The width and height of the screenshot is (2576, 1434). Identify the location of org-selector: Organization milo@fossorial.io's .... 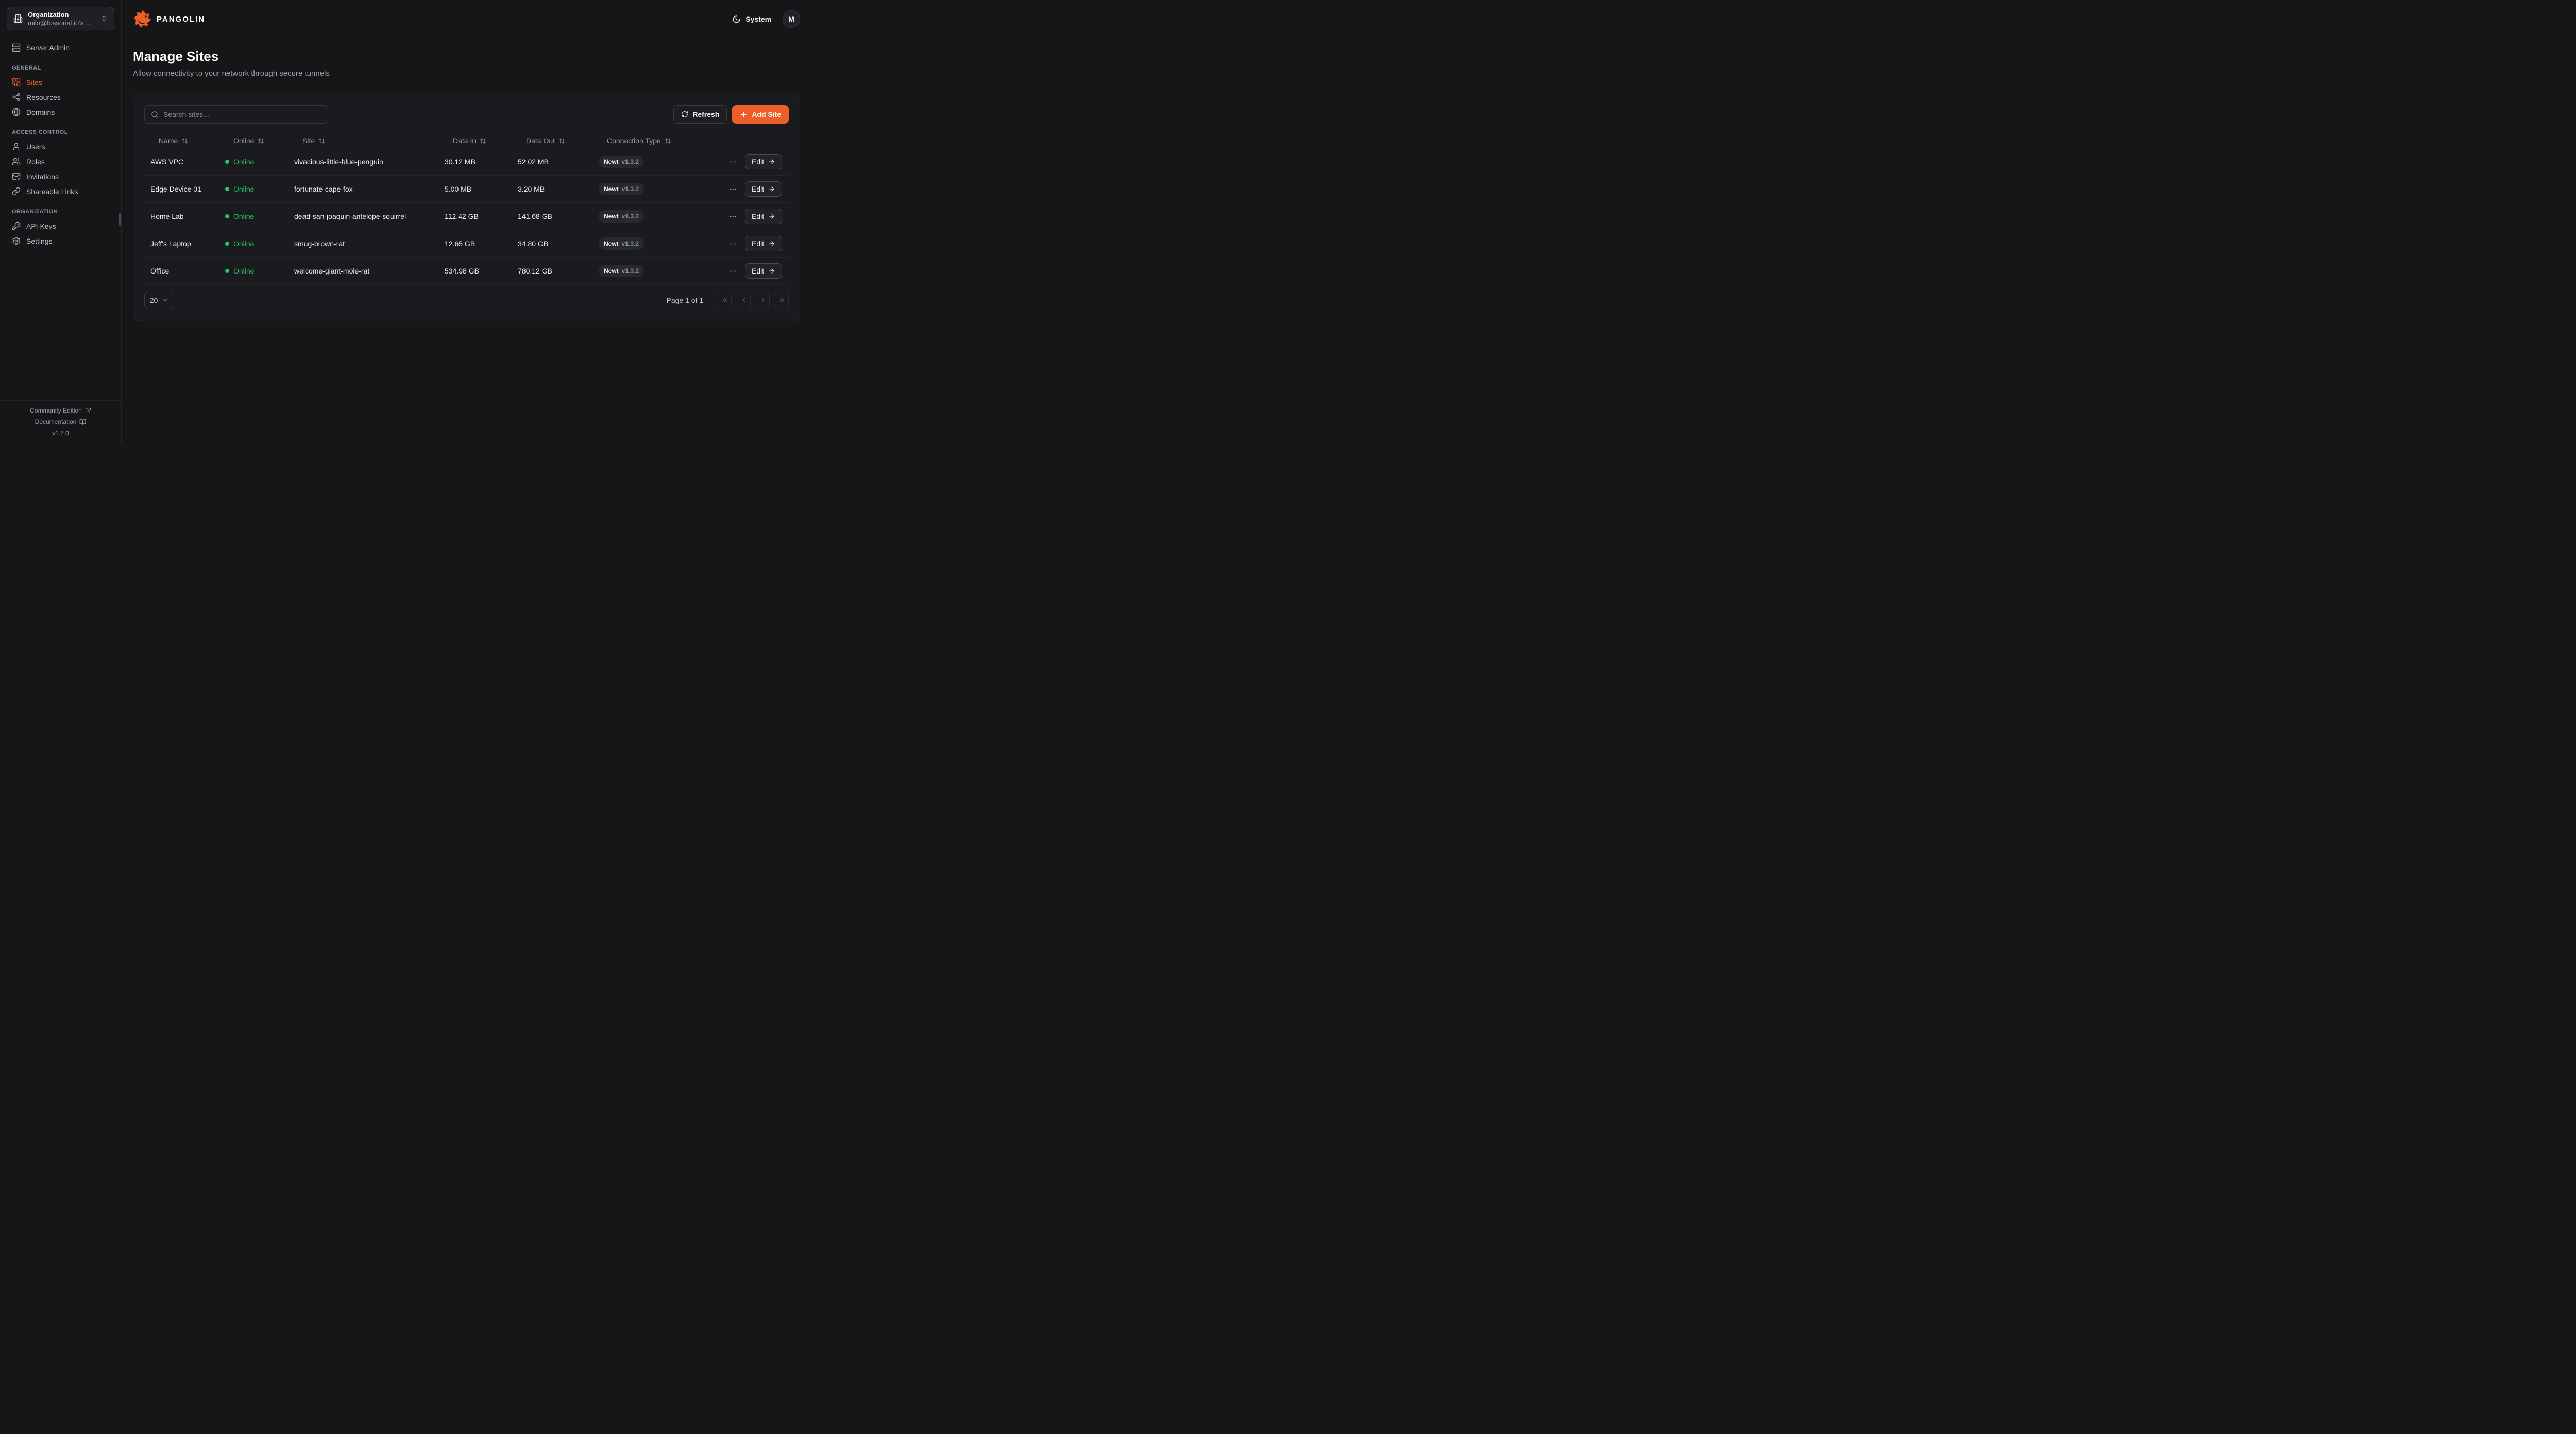
(60, 18).